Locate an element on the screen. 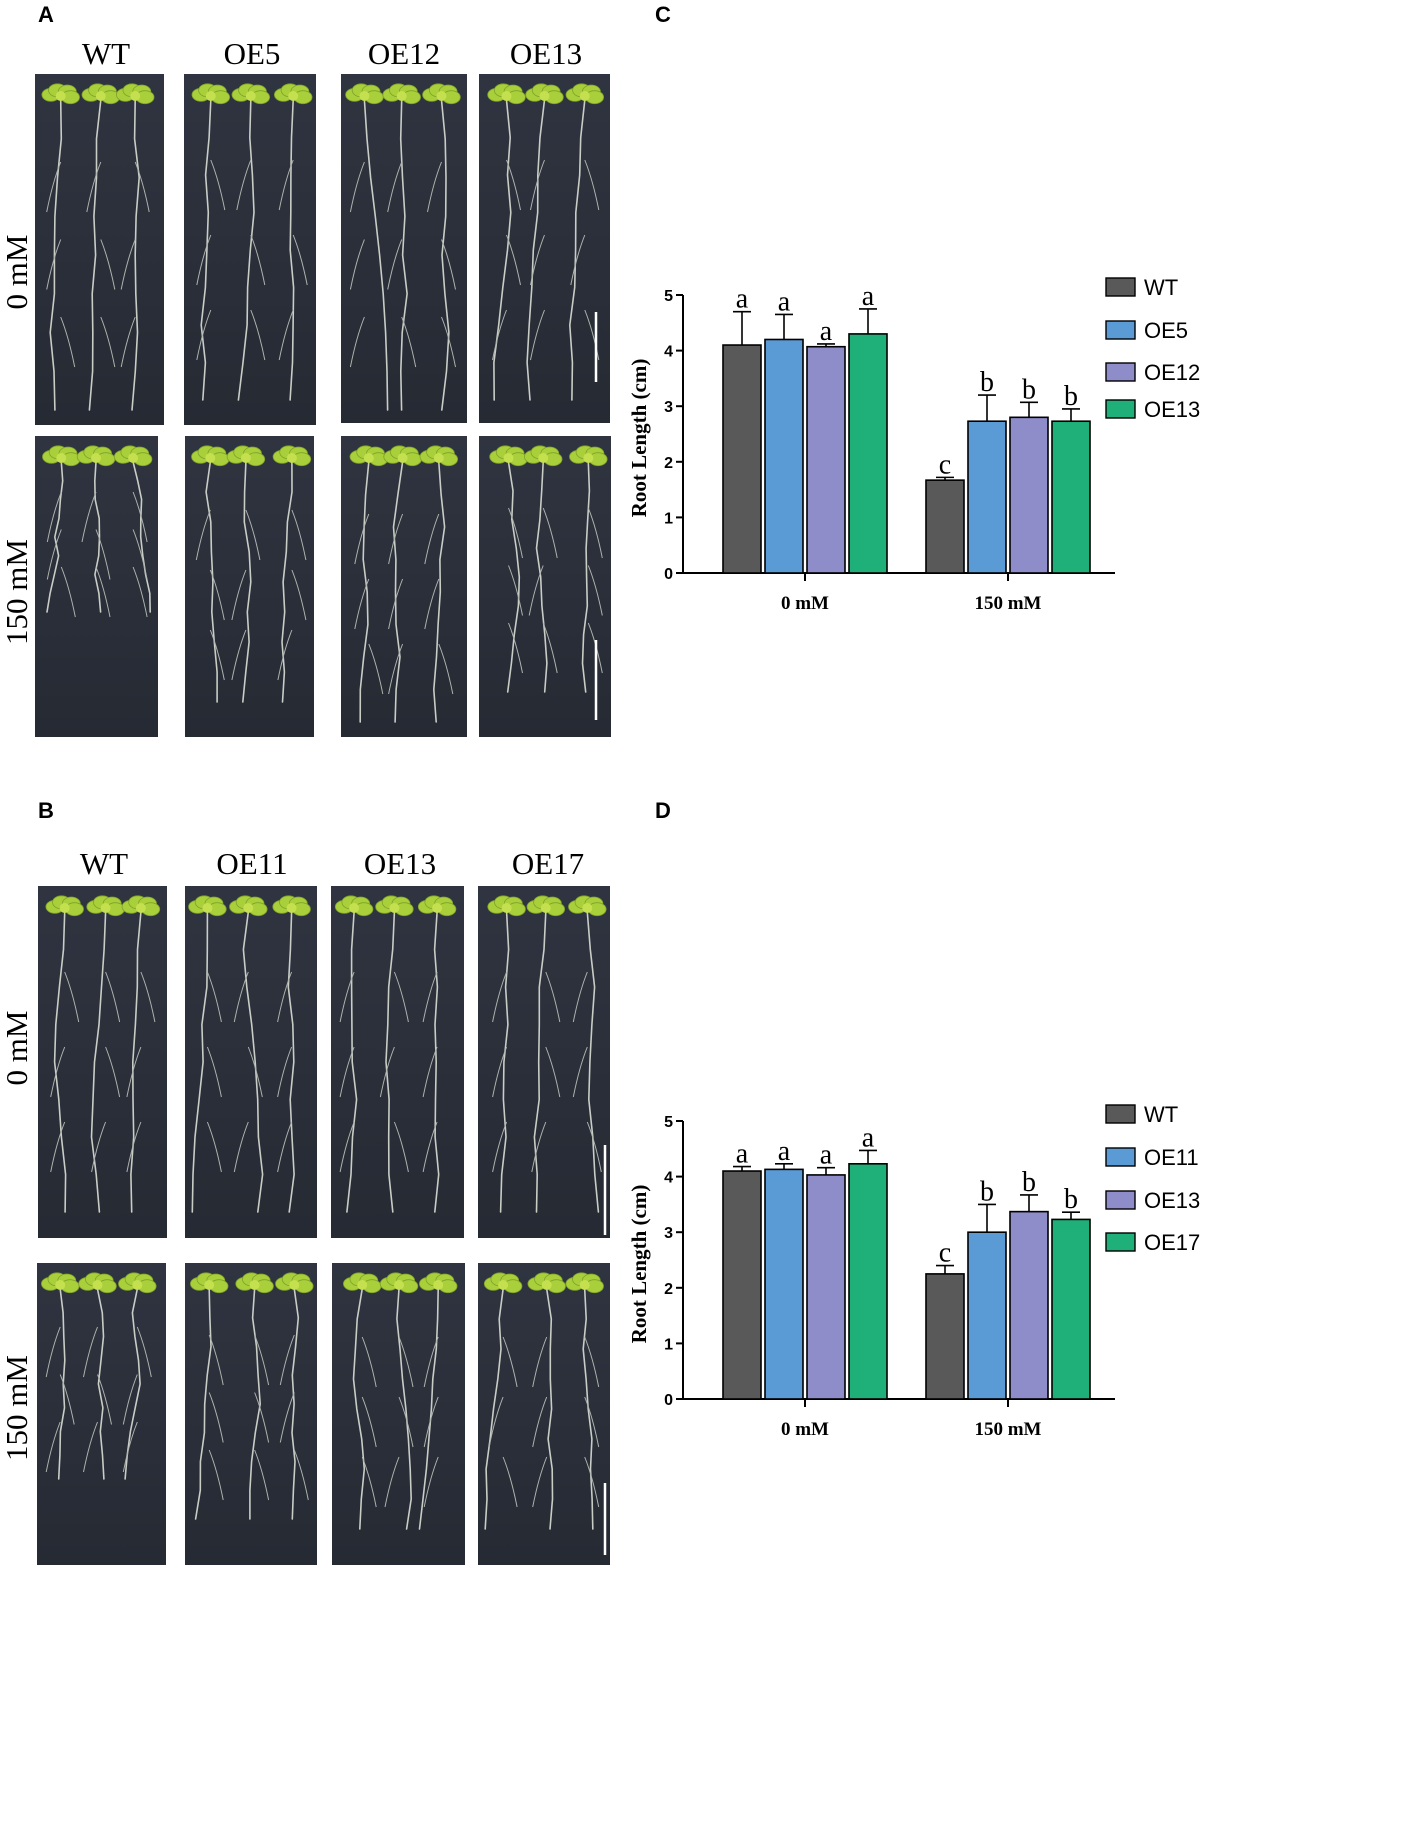 This screenshot has width=1417, height=1836. plate-a-0mm-oe13 is located at coordinates (544, 248).